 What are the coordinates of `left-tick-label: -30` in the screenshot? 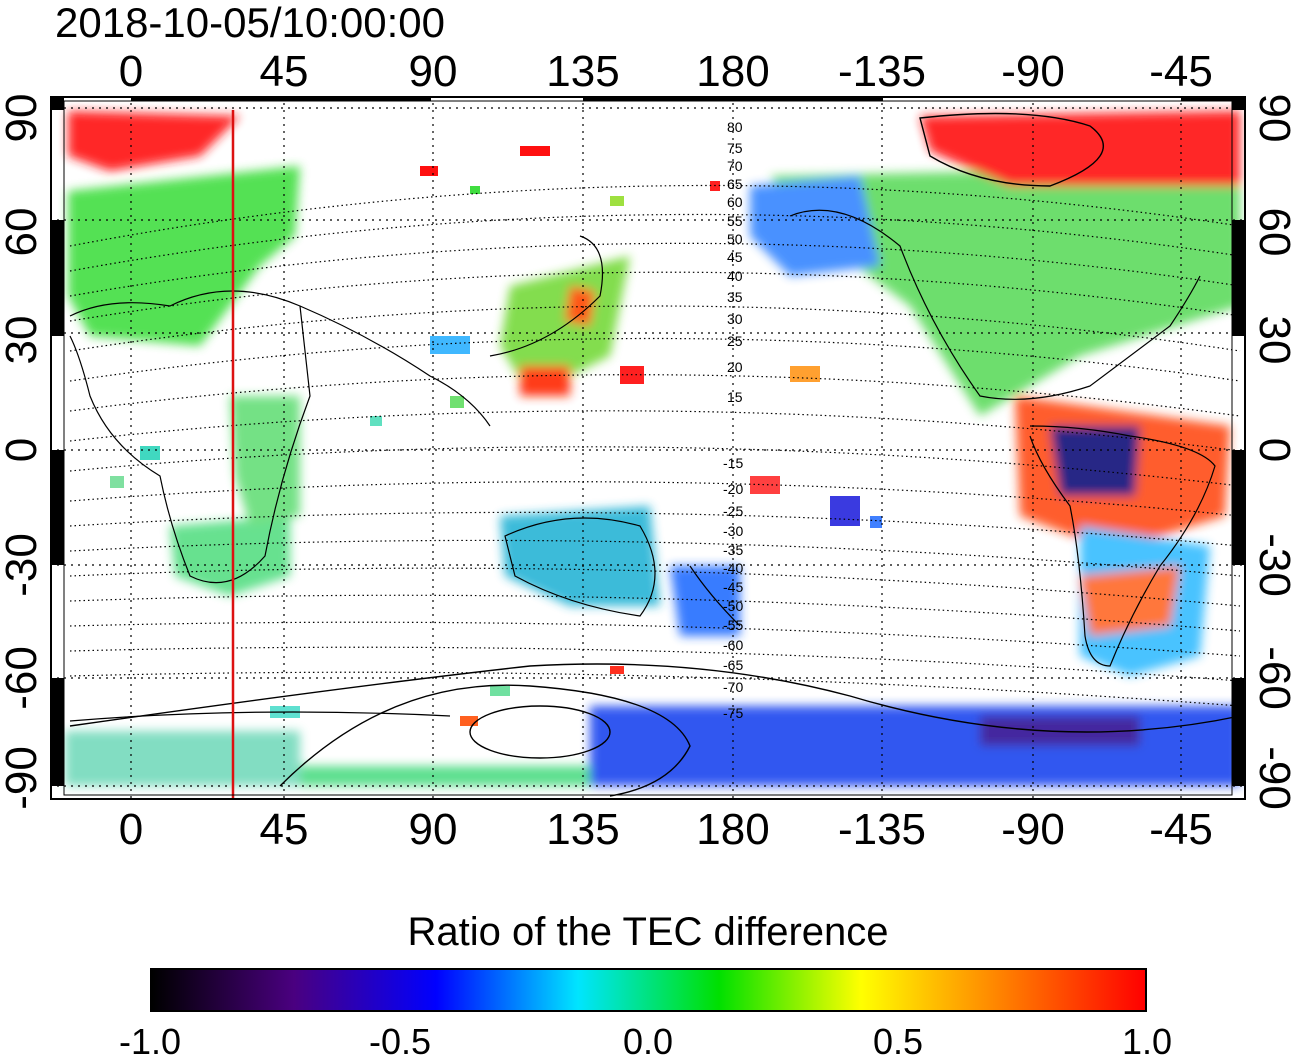 It's located at (23, 565).